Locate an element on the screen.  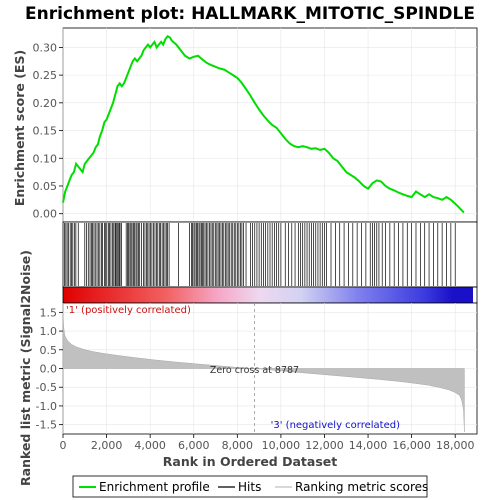
legend-box is located at coordinates (250, 486).